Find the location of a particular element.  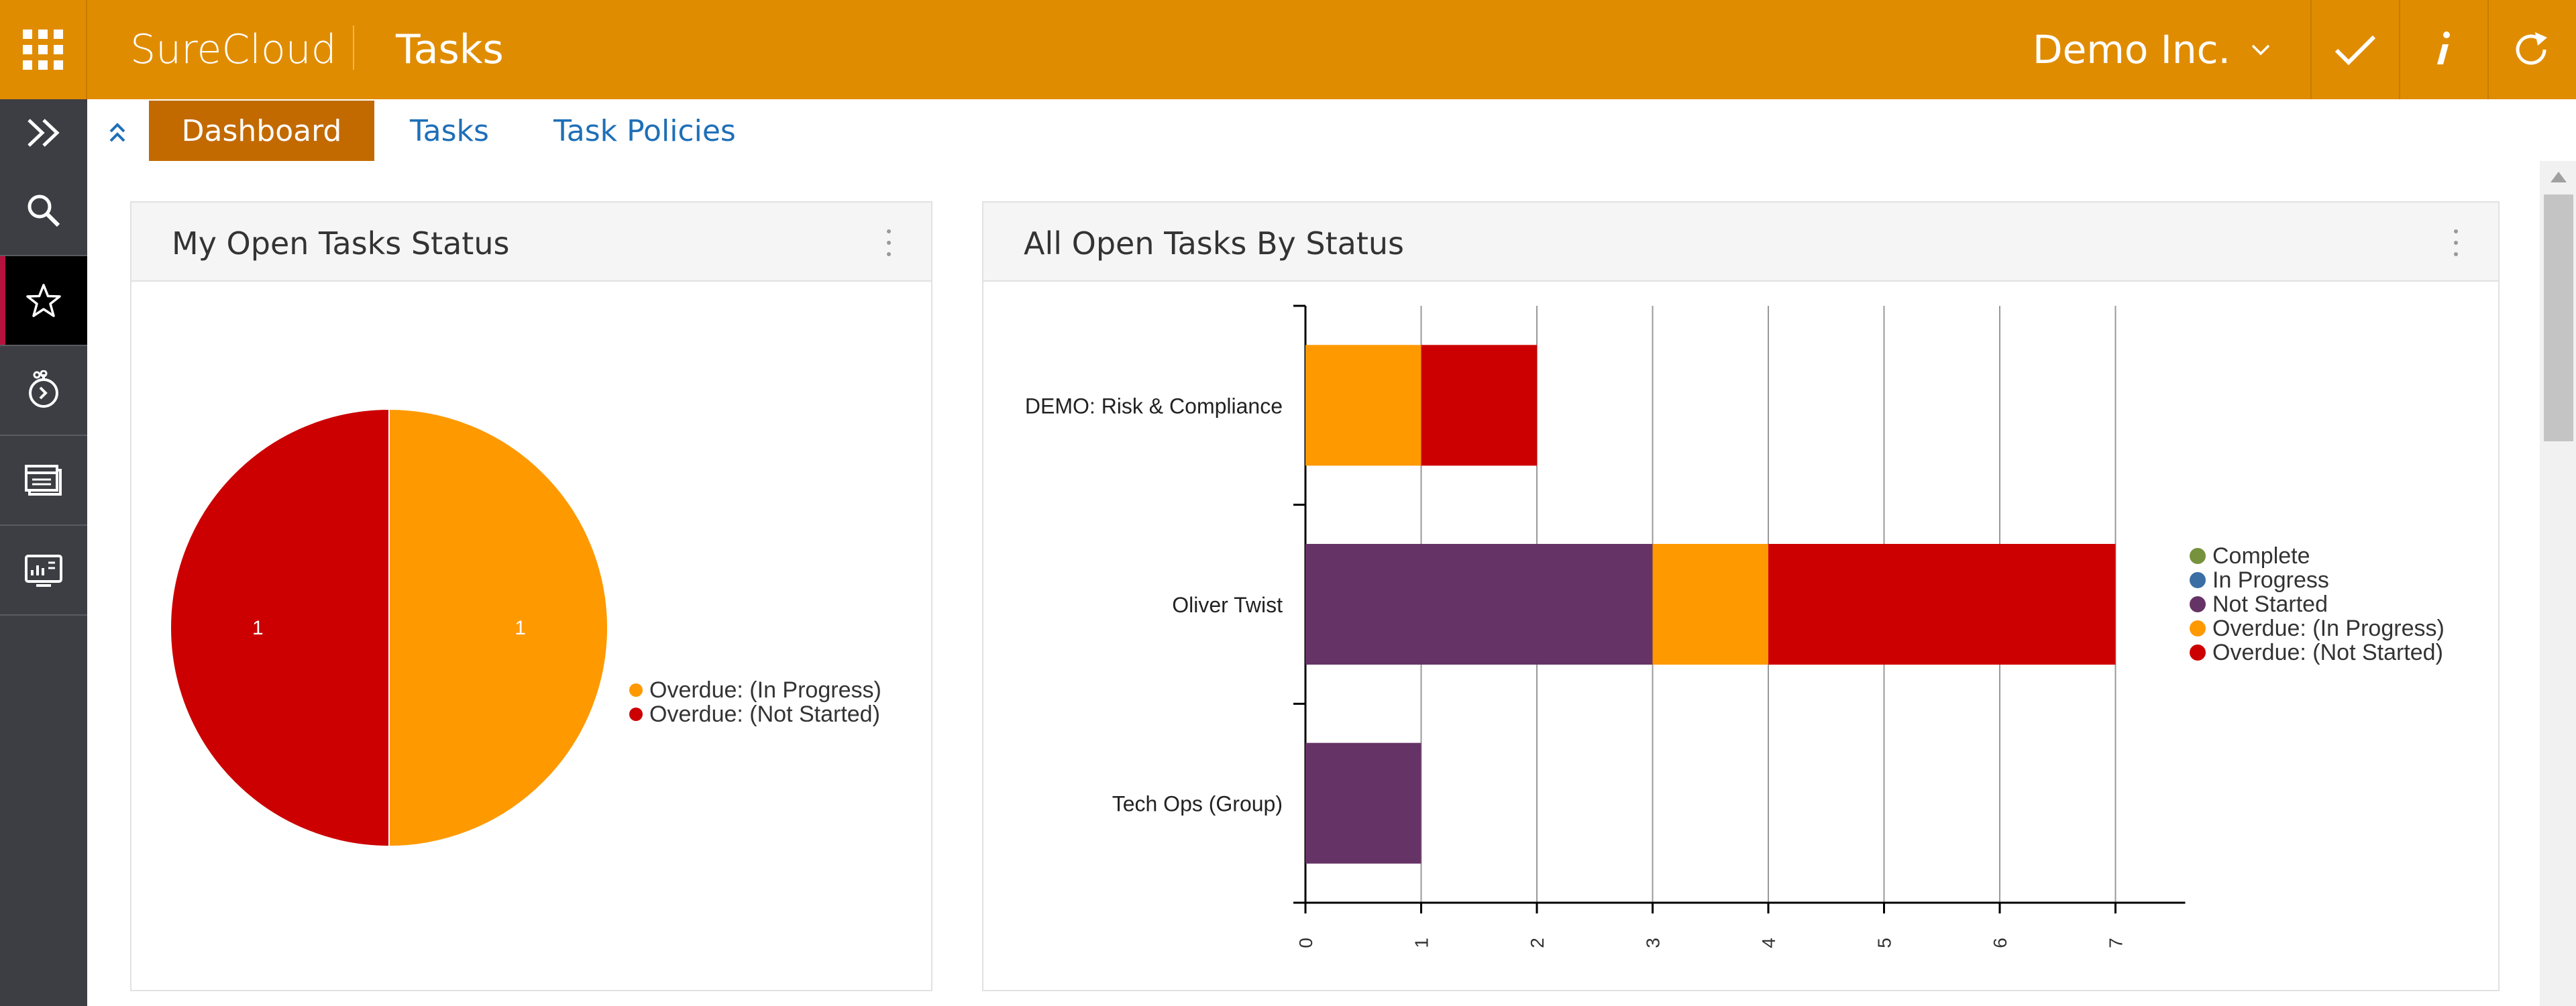

rail-favorites-button is located at coordinates (43, 301).